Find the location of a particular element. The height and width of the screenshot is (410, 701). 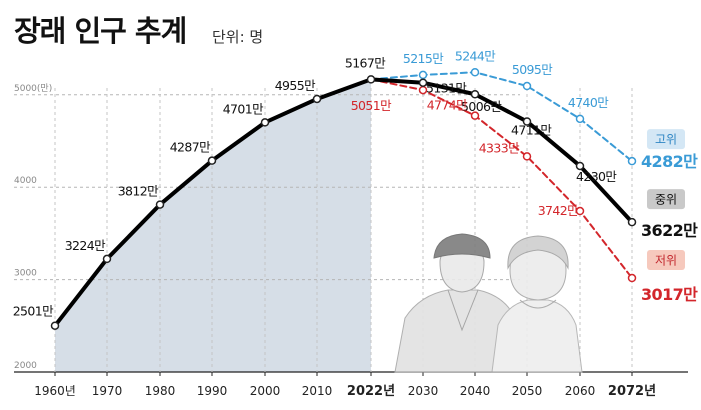

medium-data-label: 5006만 is located at coordinates (481, 106).